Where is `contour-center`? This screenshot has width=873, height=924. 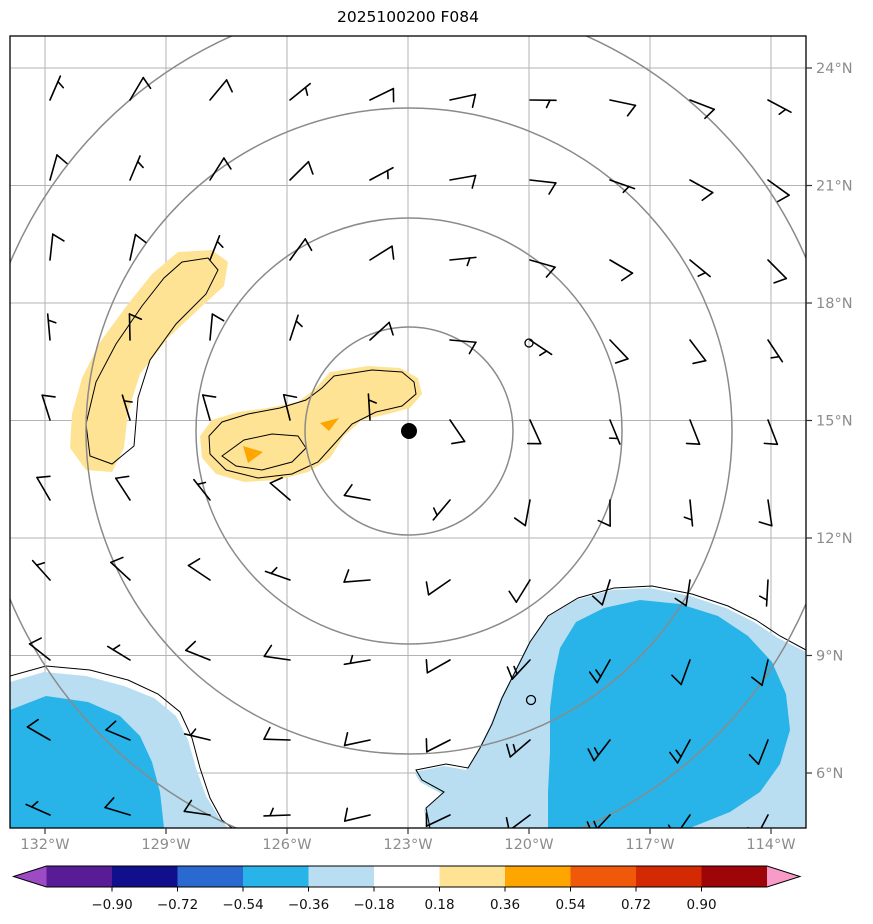
contour-center is located at coordinates (312, 424).